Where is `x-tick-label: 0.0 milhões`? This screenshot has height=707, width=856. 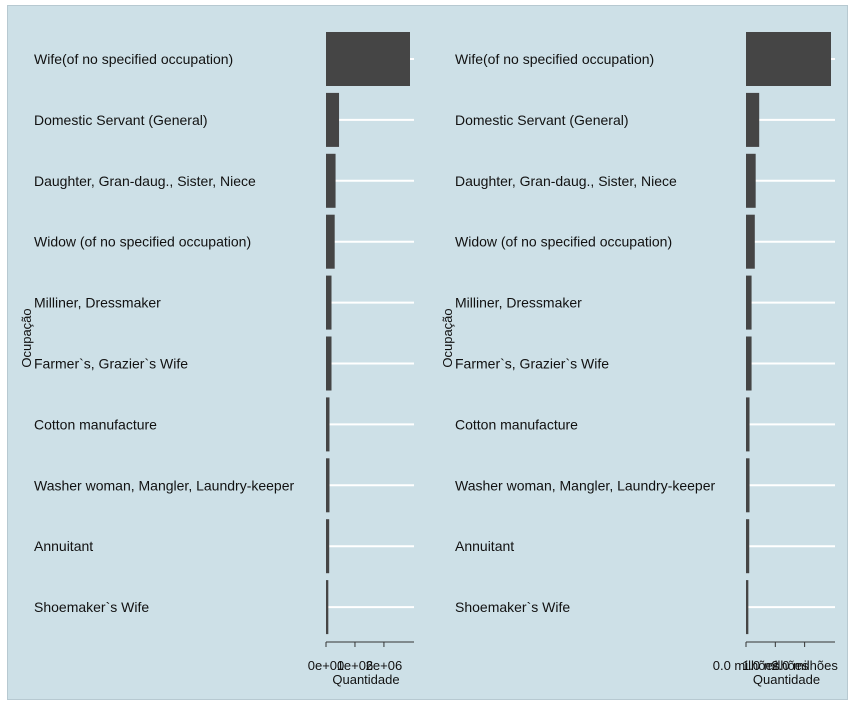 x-tick-label: 0.0 milhões is located at coordinates (746, 665).